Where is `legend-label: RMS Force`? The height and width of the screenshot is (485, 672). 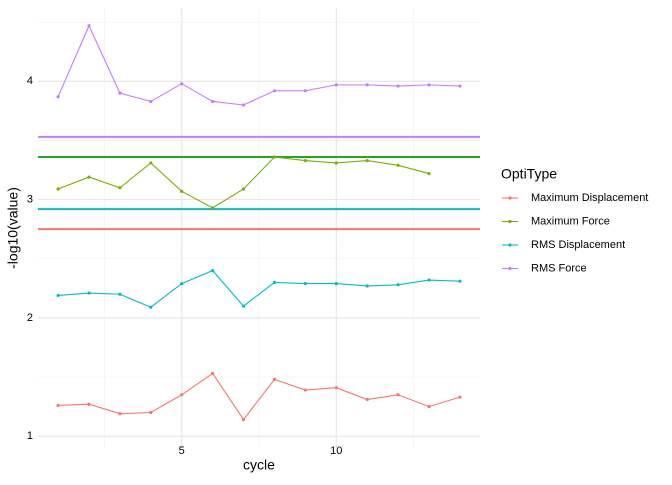 legend-label: RMS Force is located at coordinates (559, 268).